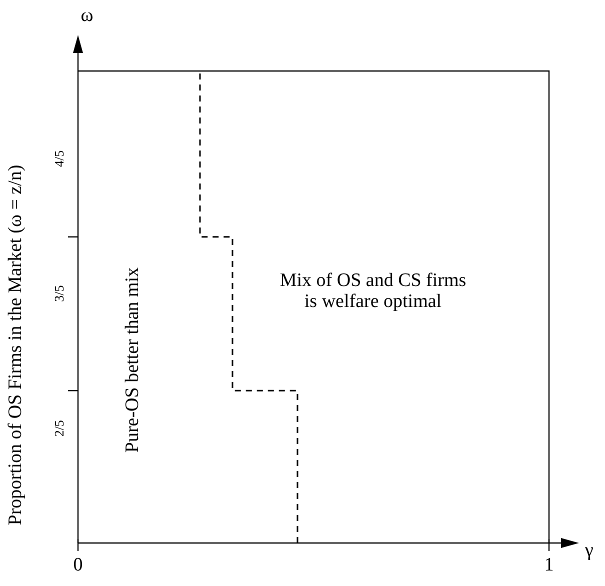 This screenshot has height=586, width=605. Describe the element at coordinates (373, 291) in the screenshot. I see `annotation: Mix of OS and CS firms is welfare optimal` at that location.